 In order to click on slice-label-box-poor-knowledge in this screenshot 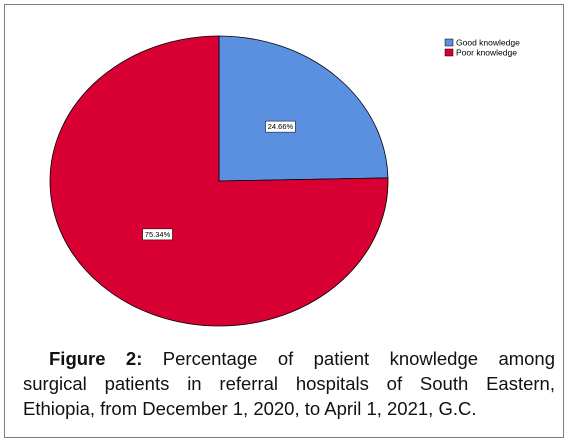, I will do `click(157, 234)`.